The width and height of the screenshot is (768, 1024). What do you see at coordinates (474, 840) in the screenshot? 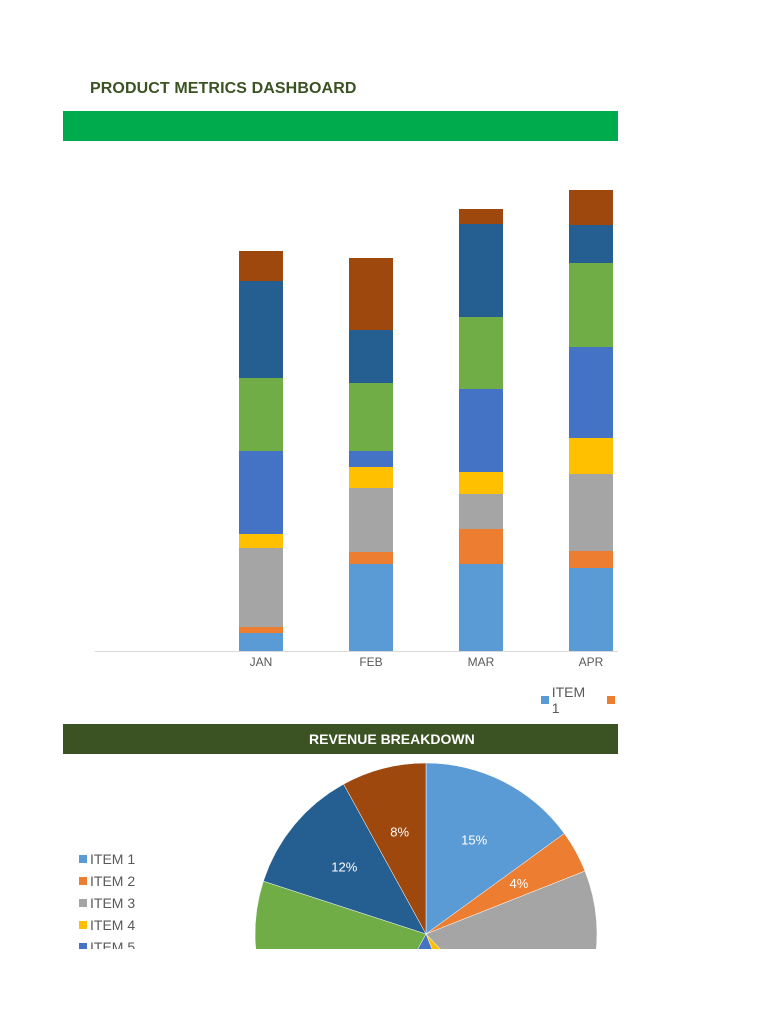
I see `pie-data-label: 15%` at bounding box center [474, 840].